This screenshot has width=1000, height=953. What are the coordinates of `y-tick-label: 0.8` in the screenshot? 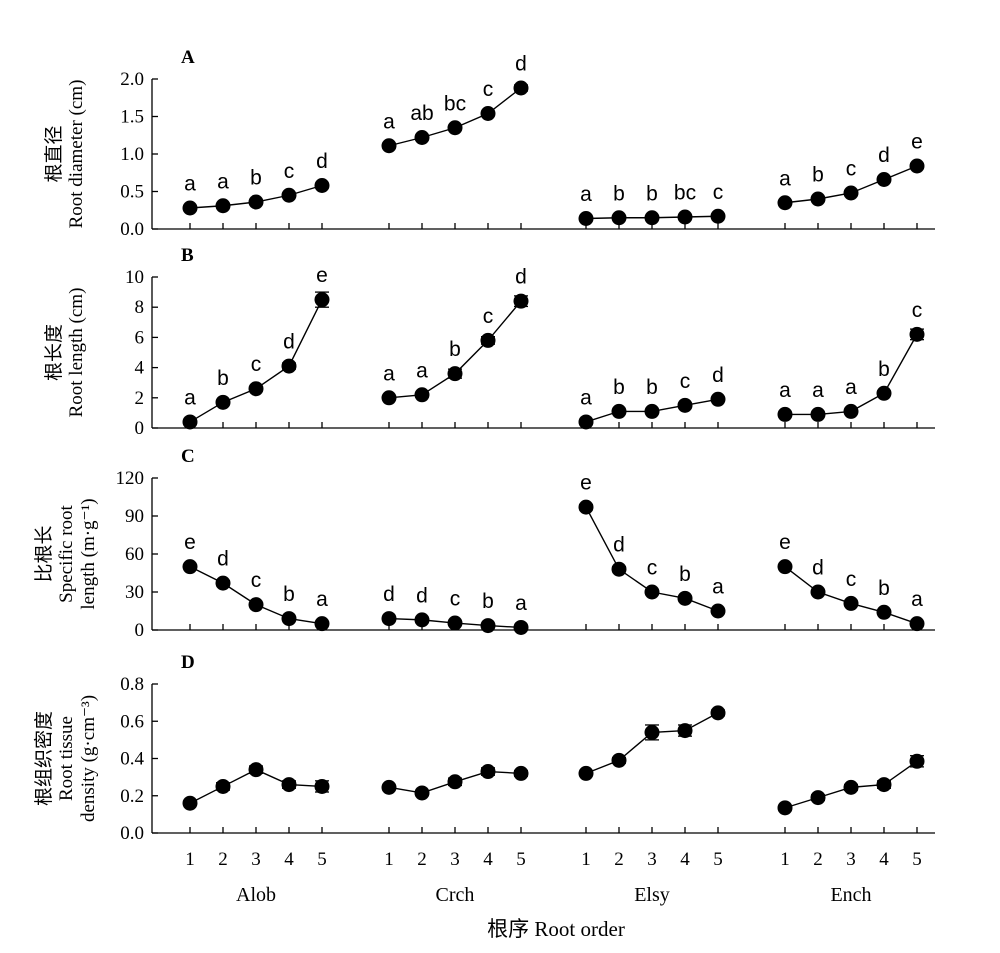 It's located at (132, 684).